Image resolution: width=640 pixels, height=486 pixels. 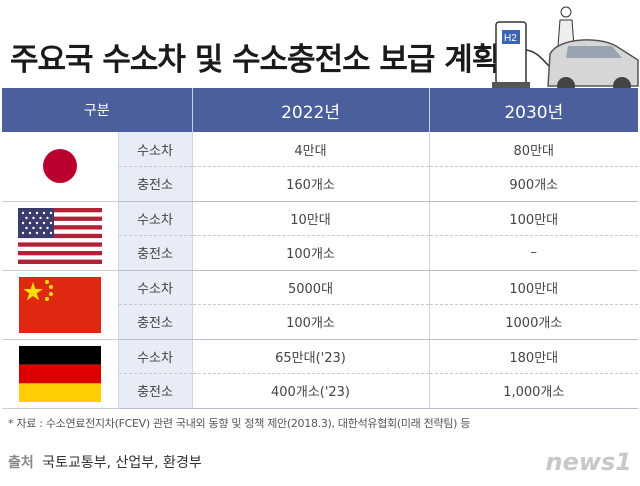 What do you see at coordinates (533, 356) in the screenshot?
I see `value-2030: 180만대` at bounding box center [533, 356].